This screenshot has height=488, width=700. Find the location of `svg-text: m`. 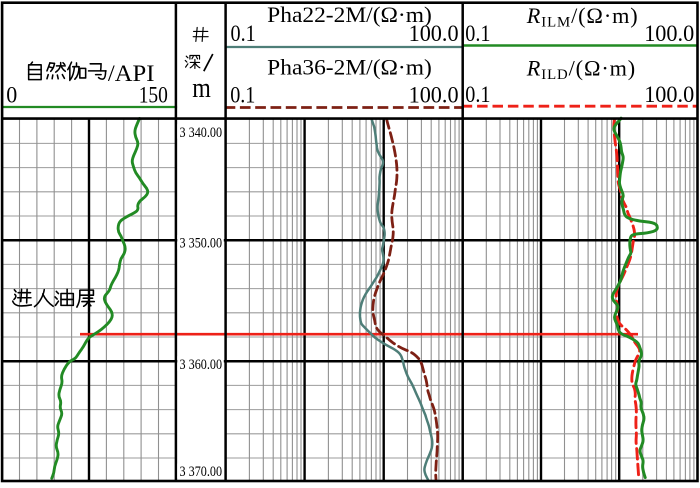

svg-text: m is located at coordinates (201, 88).